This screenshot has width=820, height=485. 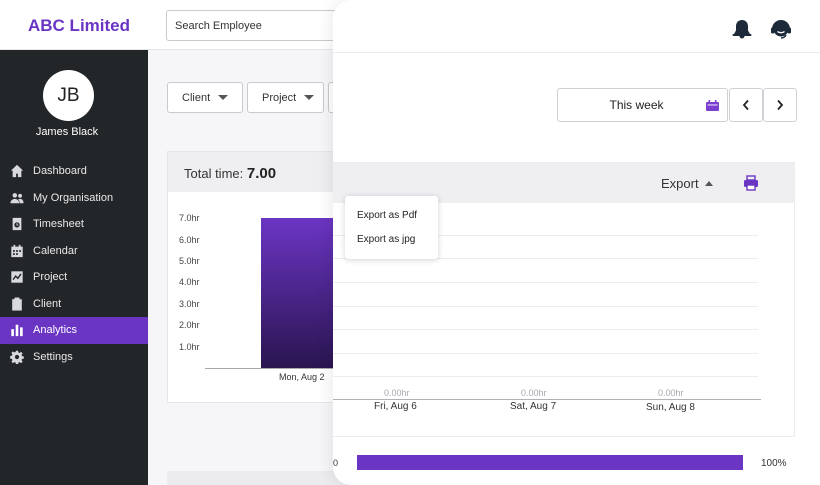 I want to click on timesheet-icon, so click(x=17, y=224).